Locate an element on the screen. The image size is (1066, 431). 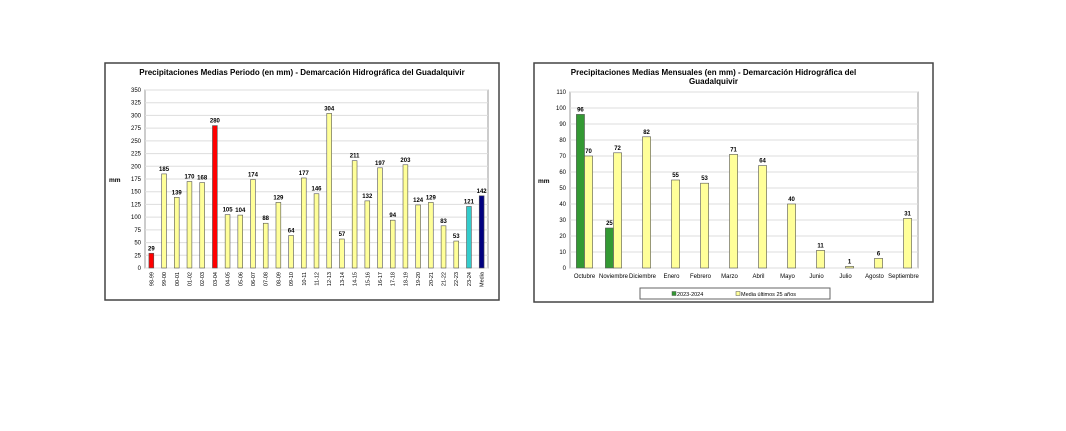
x-tick-label: 22-23 is located at coordinates (457, 279).